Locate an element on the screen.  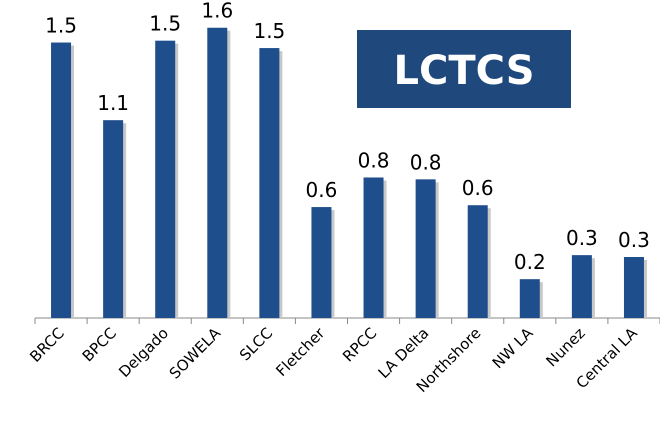
x-tick-label: RPCC is located at coordinates (359, 344).